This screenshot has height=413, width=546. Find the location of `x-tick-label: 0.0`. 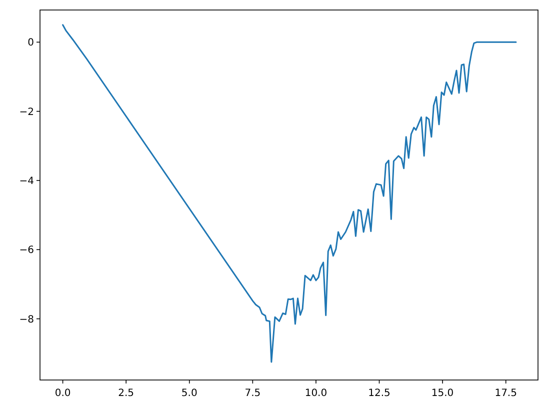

x-tick-label: 0.0 is located at coordinates (62, 393).